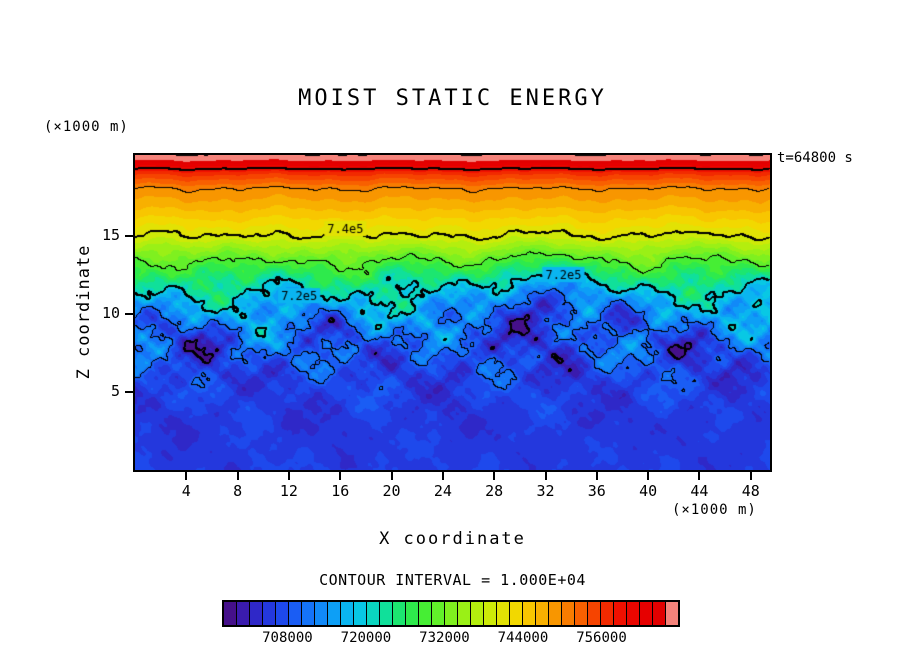 Image resolution: width=904 pixels, height=654 pixels. I want to click on contour-interval-note: CONTOUR INTERVAL = 1.000E+04, so click(452, 580).